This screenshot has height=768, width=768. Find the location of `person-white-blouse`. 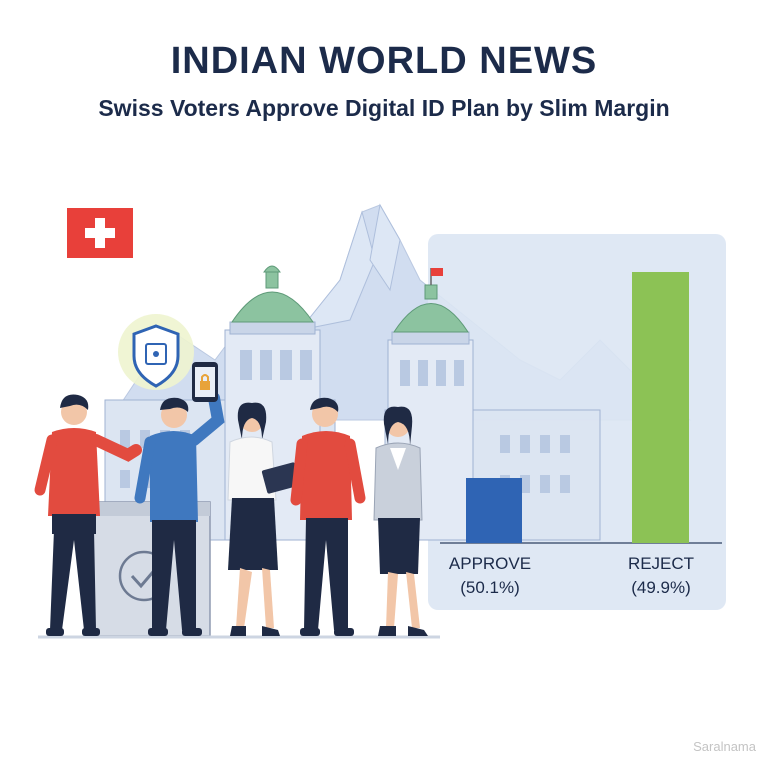

person-white-blouse is located at coordinates (264, 519).